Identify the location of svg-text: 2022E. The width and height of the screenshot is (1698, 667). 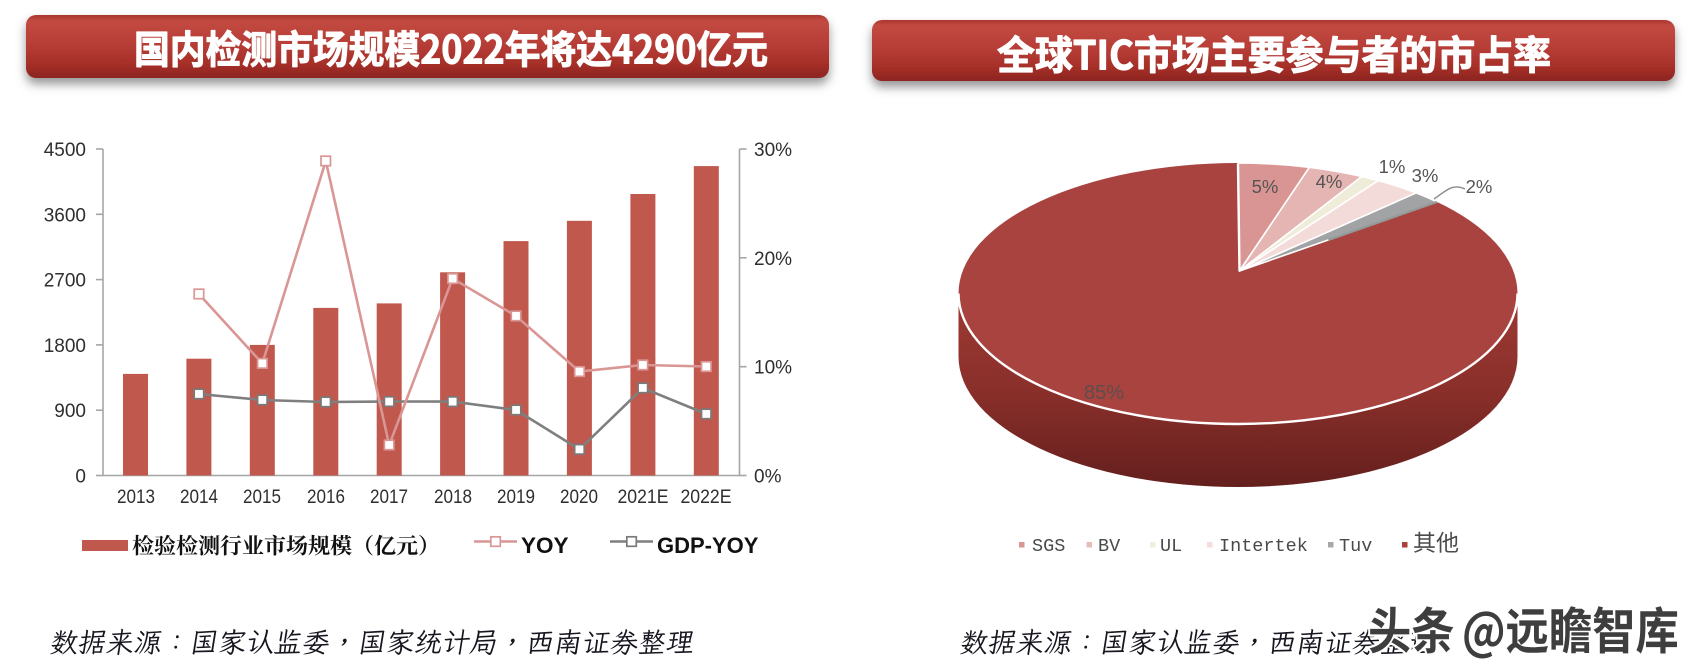
(706, 497).